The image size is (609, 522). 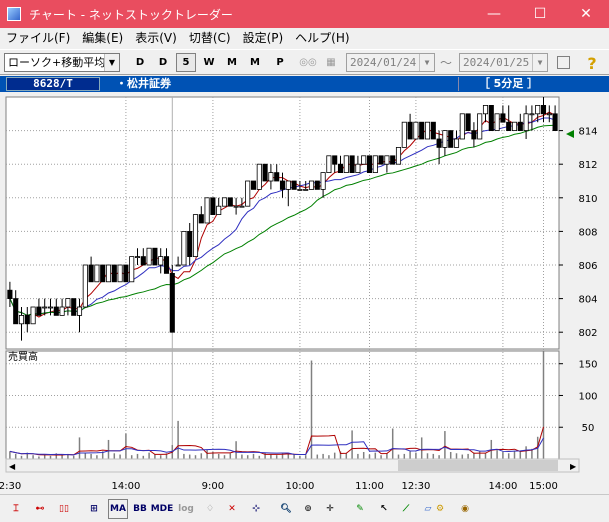 What do you see at coordinates (156, 38) in the screenshot?
I see `menu-view: 表示(V)` at bounding box center [156, 38].